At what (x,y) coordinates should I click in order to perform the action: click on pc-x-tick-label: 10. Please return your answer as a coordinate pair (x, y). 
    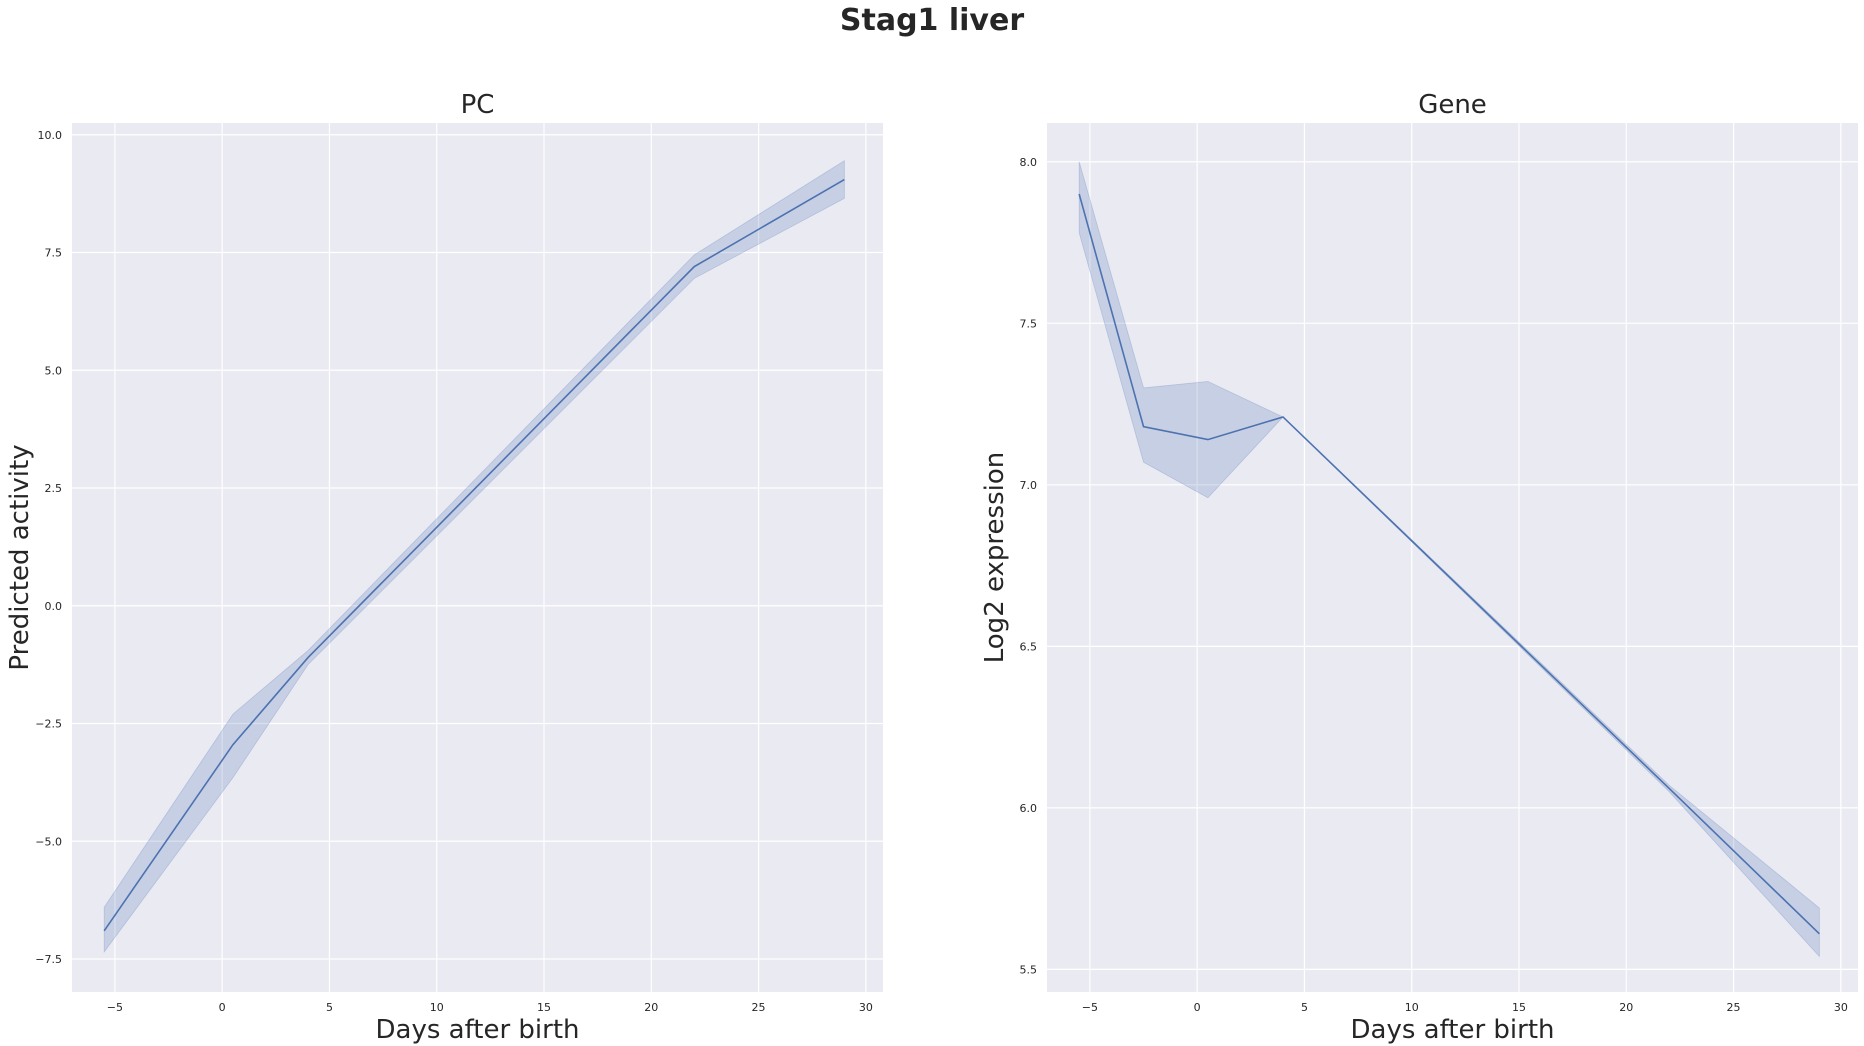
    Looking at the image, I should click on (437, 1007).